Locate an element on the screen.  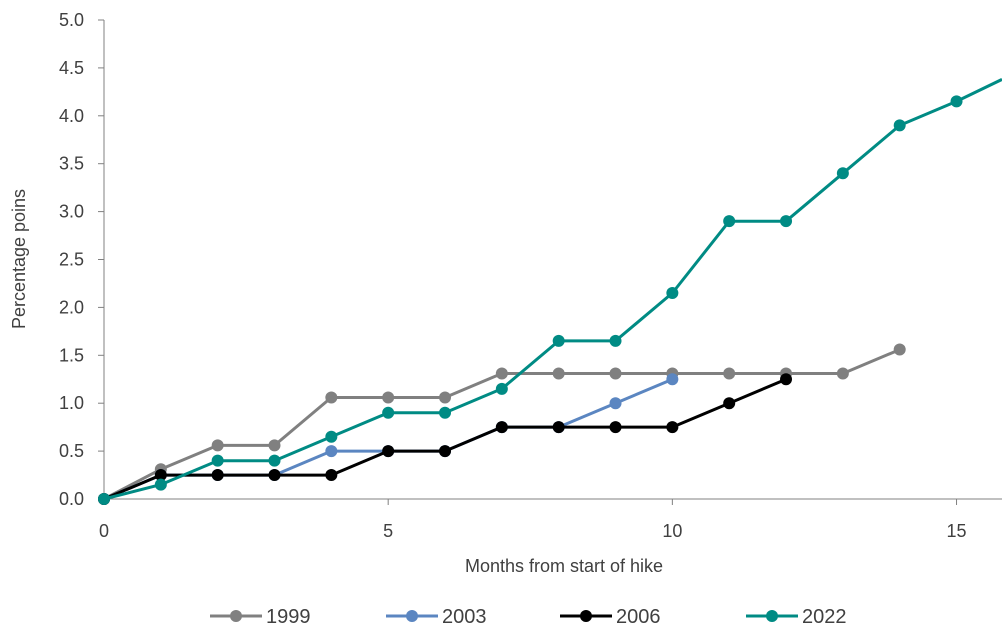
x-tick-label: 10 is located at coordinates (672, 531).